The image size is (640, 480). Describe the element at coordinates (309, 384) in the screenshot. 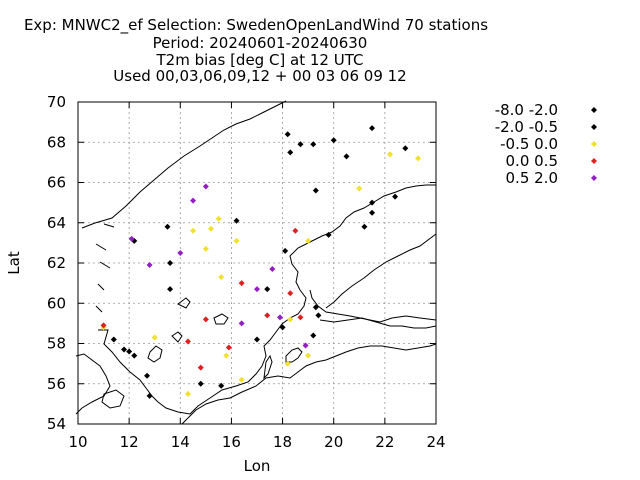

I see `coastline-baltic-south` at that location.